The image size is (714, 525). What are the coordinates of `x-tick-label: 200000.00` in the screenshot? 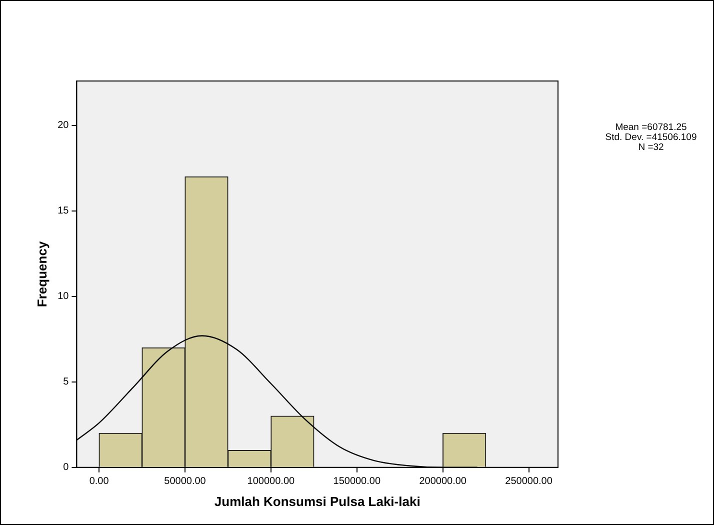 It's located at (443, 482).